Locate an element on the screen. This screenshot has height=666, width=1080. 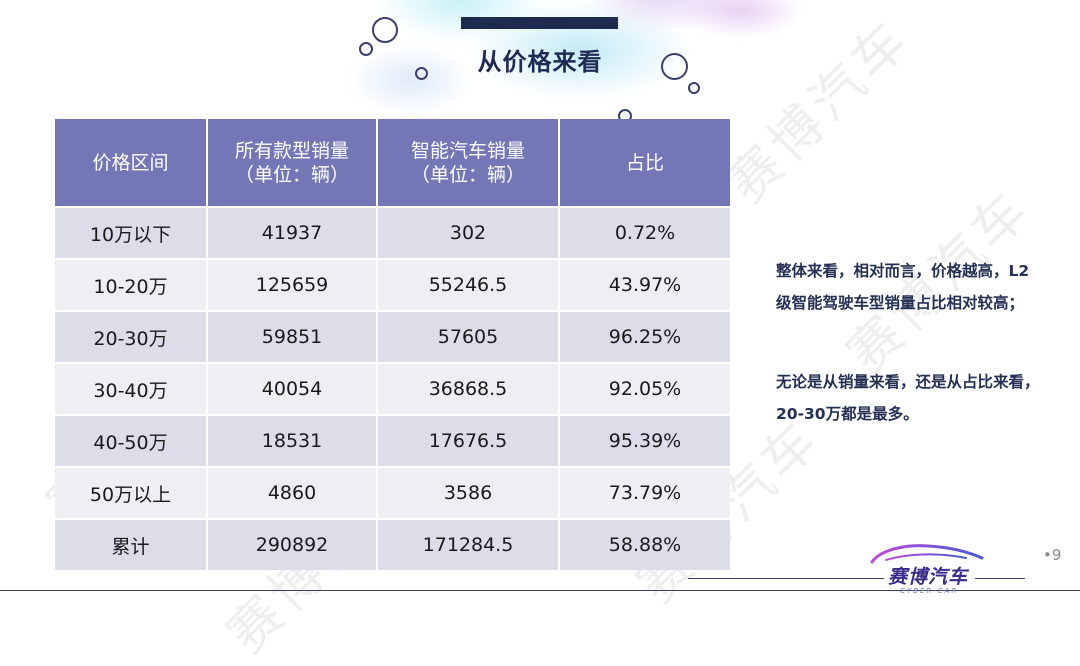
footer-line-right is located at coordinates (1000, 578).